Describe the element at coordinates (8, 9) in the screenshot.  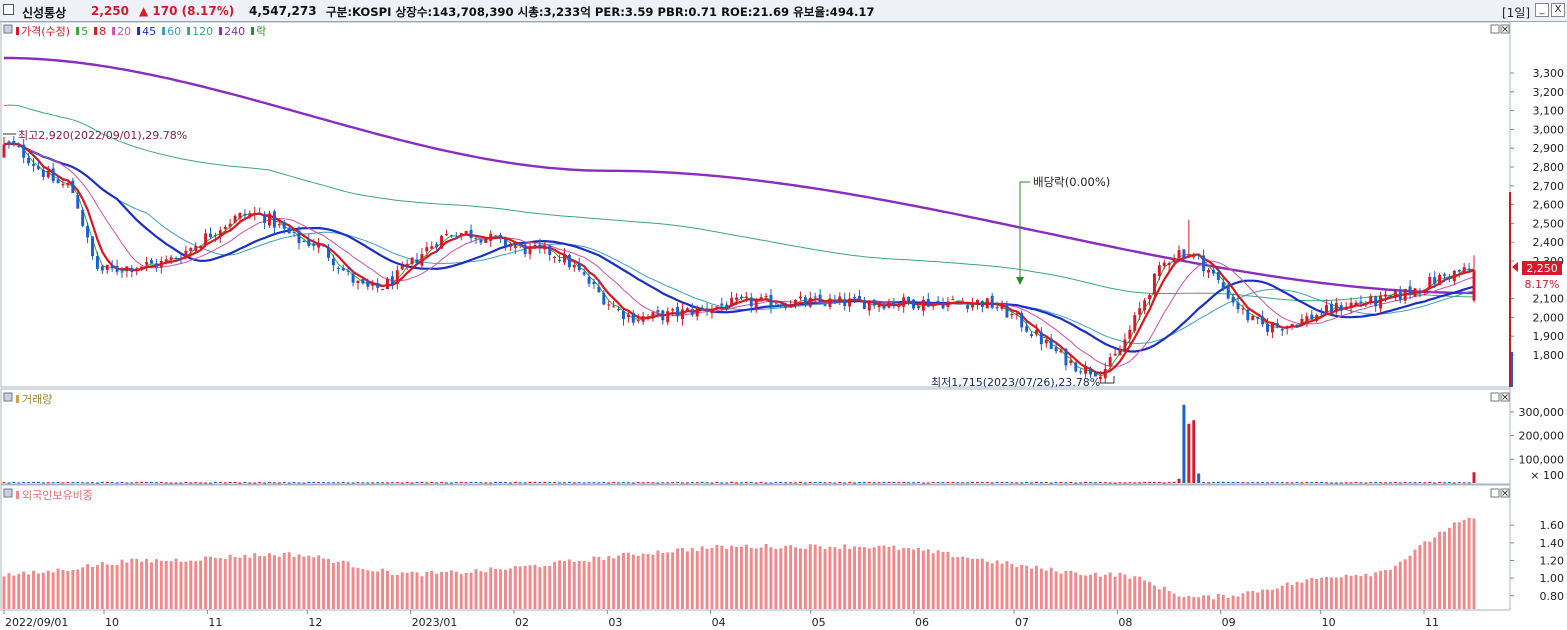
I see `checkbox` at that location.